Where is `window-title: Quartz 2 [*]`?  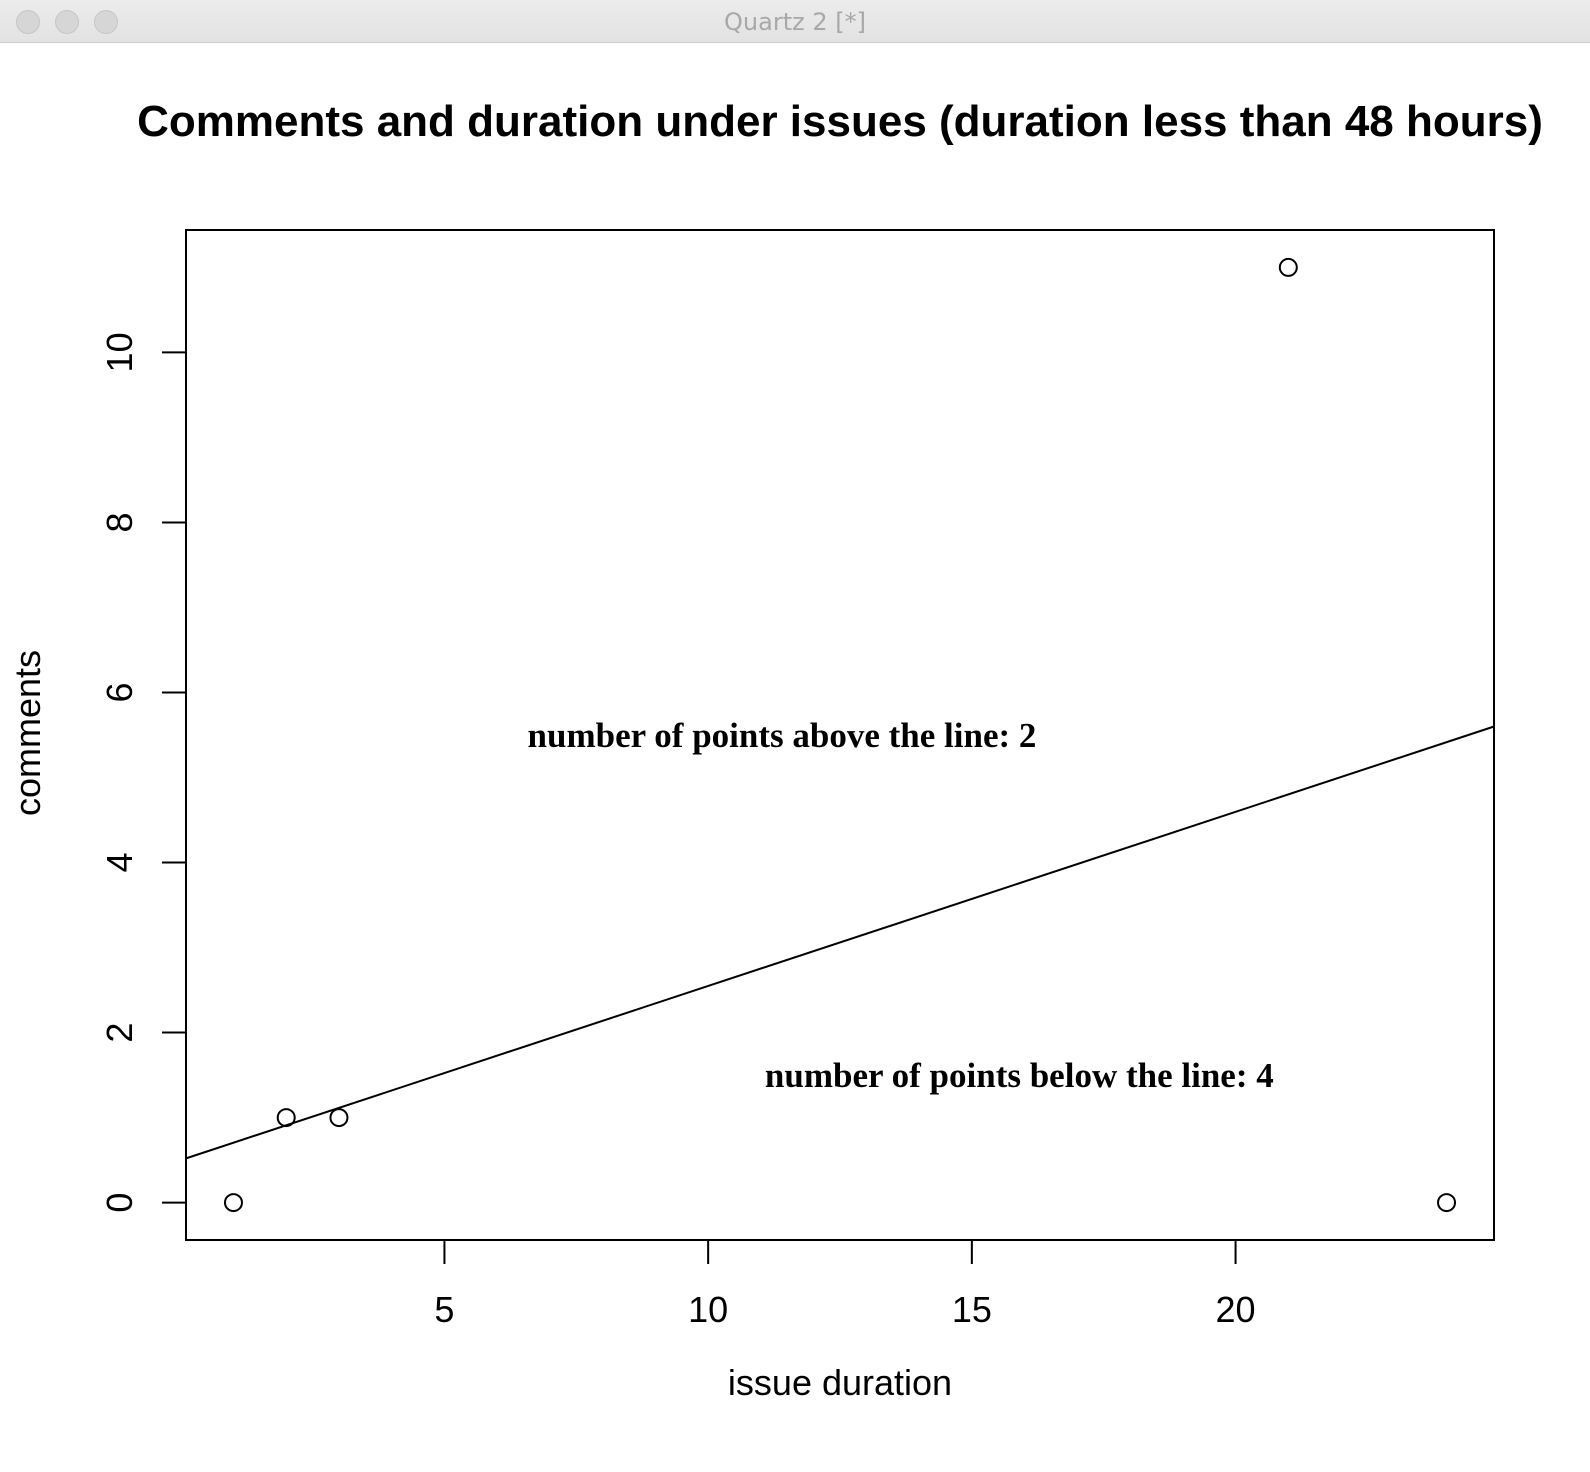
window-title: Quartz 2 [*] is located at coordinates (795, 22).